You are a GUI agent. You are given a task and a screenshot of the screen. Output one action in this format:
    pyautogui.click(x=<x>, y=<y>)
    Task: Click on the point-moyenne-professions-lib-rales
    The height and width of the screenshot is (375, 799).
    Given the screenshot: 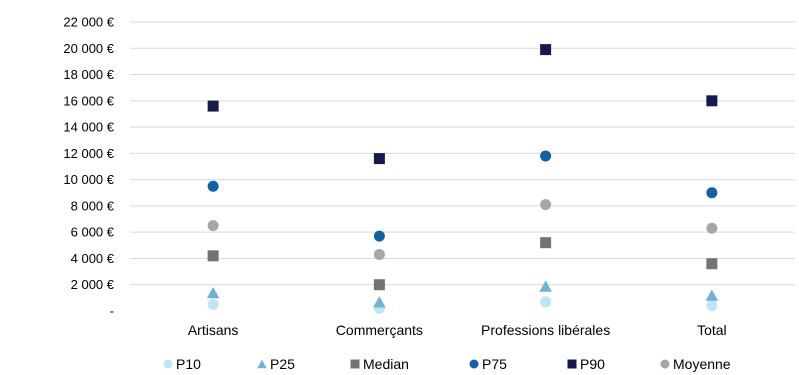 What is the action you would take?
    pyautogui.click(x=546, y=205)
    